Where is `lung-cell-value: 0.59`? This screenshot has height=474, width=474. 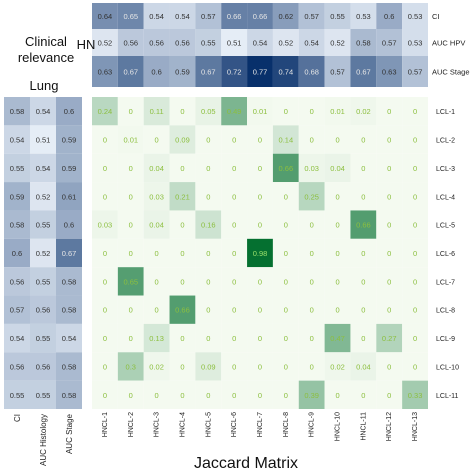
lung-cell-value: 0.59 is located at coordinates (69, 168).